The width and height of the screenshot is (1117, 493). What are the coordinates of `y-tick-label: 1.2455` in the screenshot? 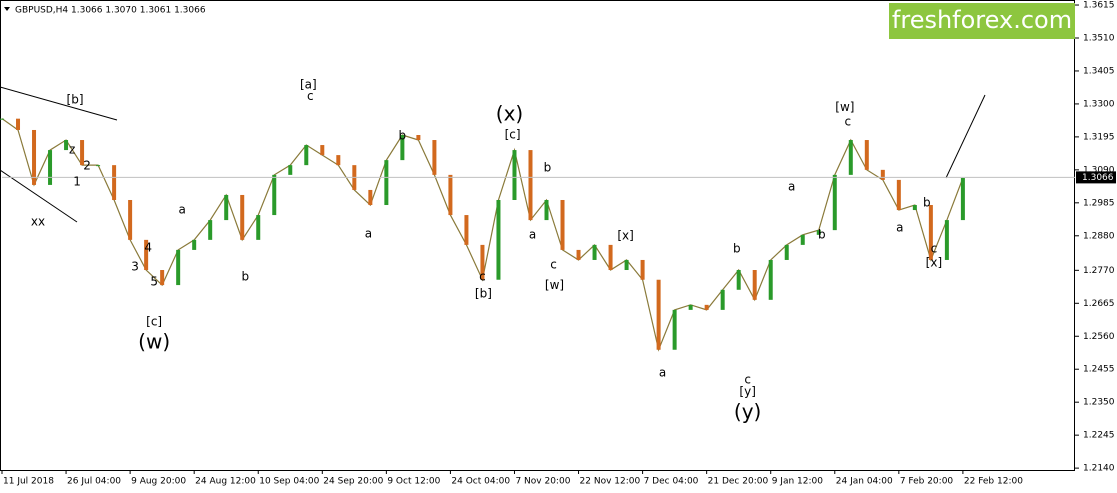 It's located at (1099, 370).